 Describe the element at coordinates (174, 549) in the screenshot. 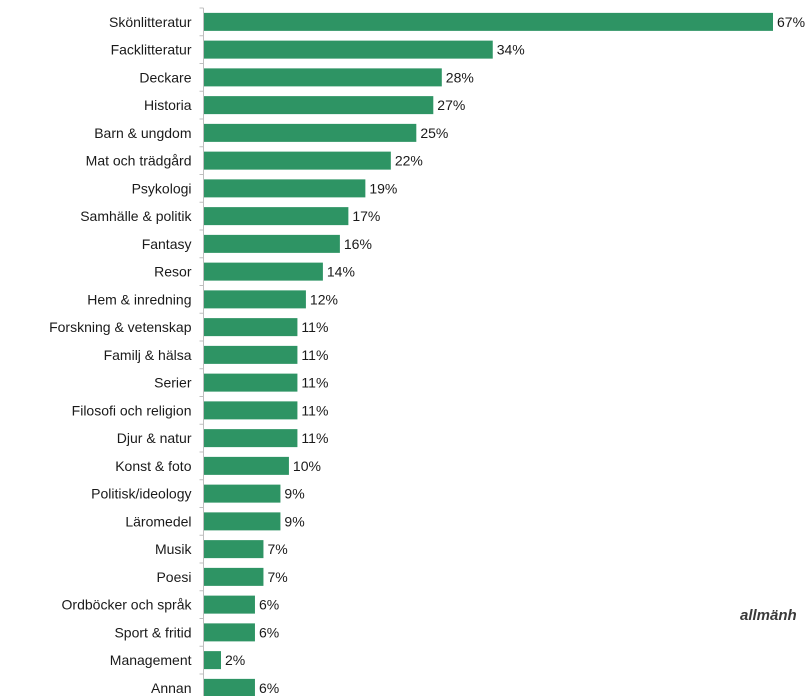

I see `category-label: Musik` at that location.